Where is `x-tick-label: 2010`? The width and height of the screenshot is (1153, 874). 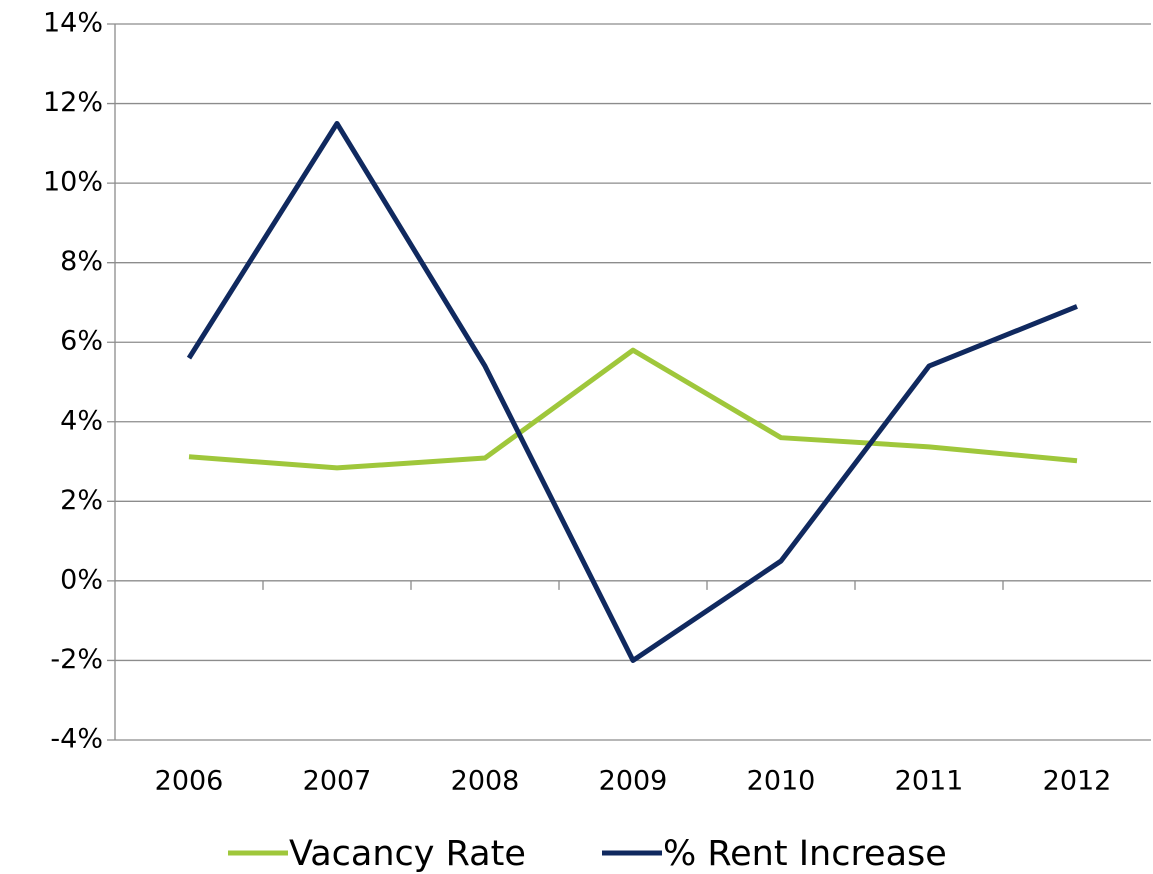
x-tick-label: 2010 is located at coordinates (781, 781).